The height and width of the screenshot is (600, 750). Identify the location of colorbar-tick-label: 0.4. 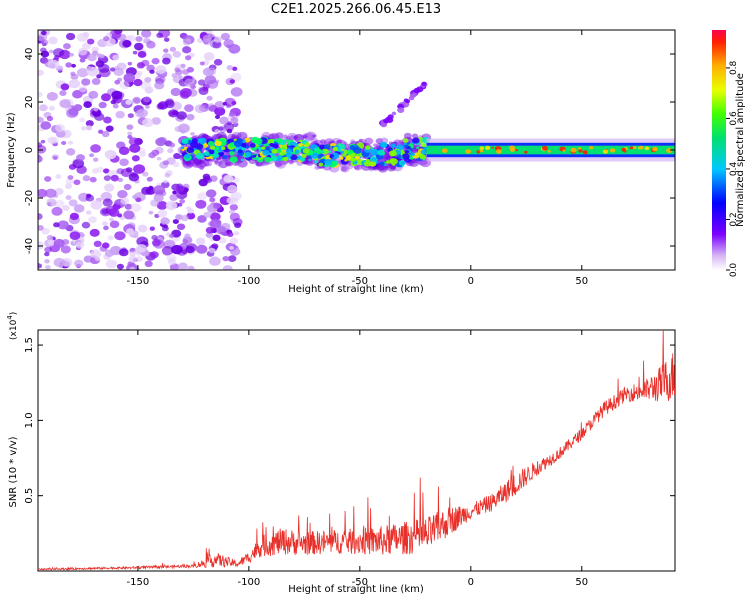
(734, 169).